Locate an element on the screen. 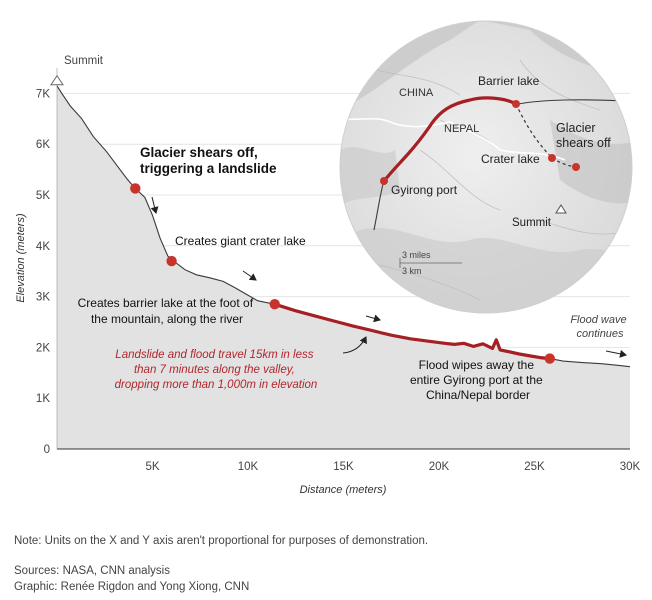 The height and width of the screenshot is (600, 652). event-label-crater: Creates giant crater lake is located at coordinates (240, 241).